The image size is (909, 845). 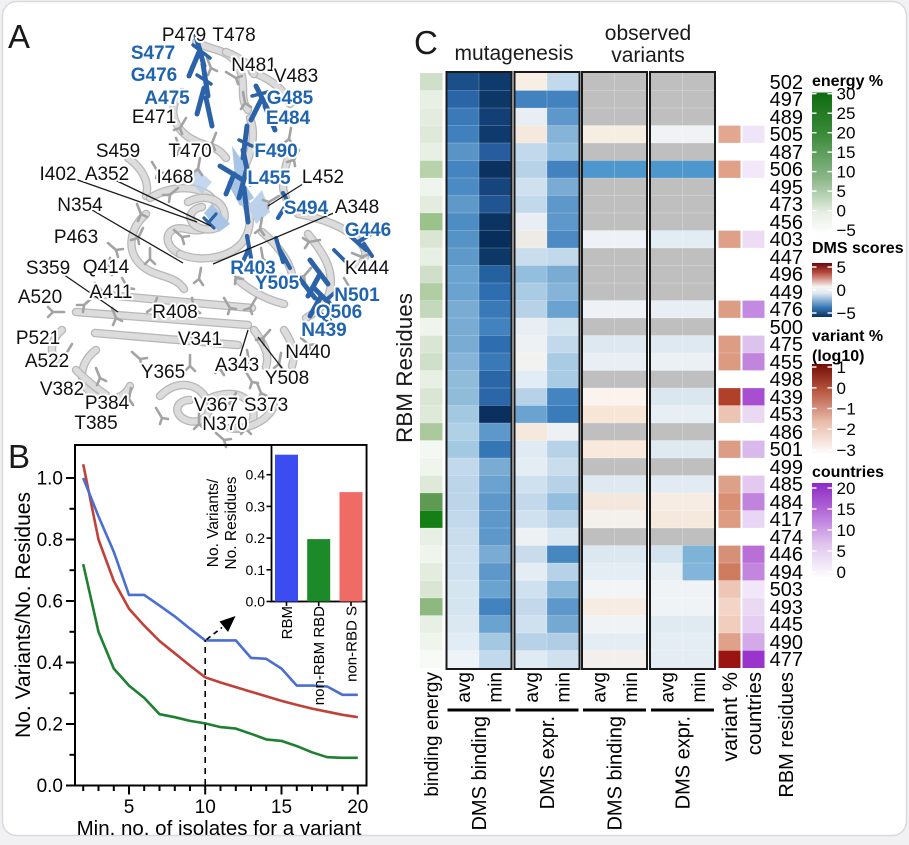 I want to click on svg-text: I468, so click(x=175, y=177).